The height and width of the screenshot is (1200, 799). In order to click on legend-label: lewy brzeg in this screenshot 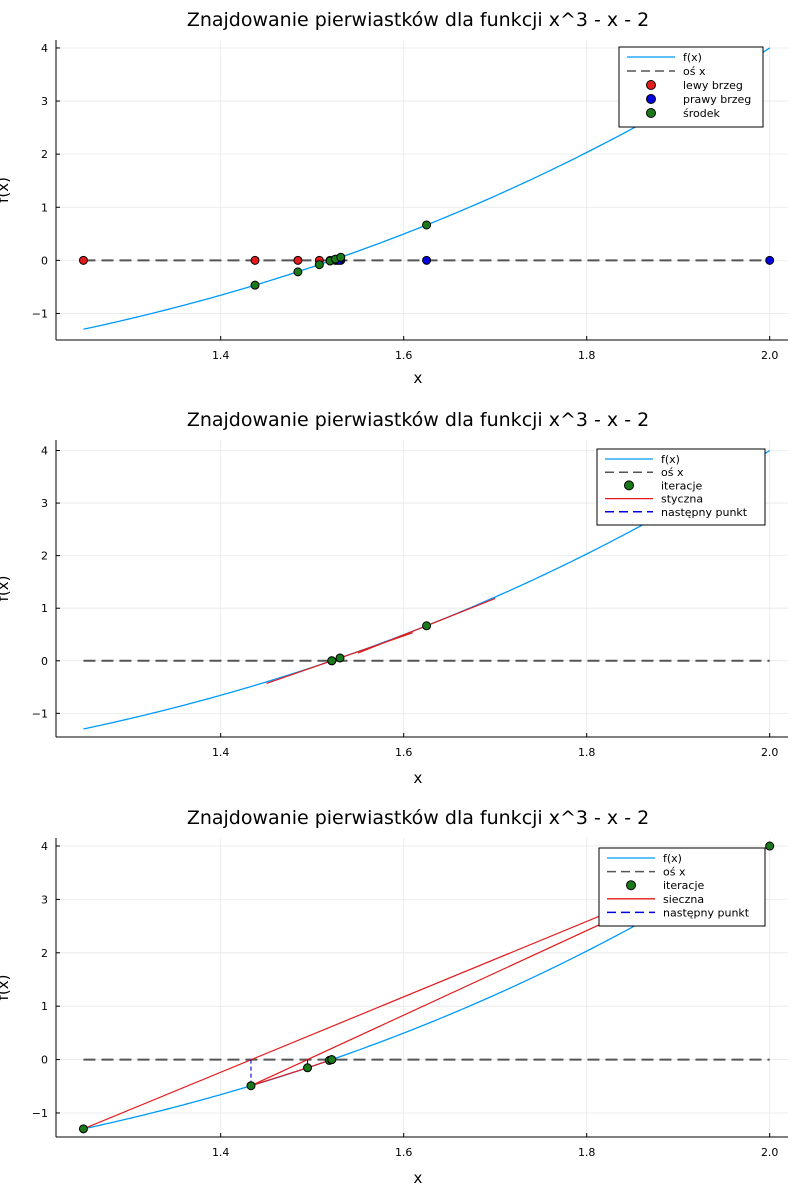, I will do `click(713, 85)`.